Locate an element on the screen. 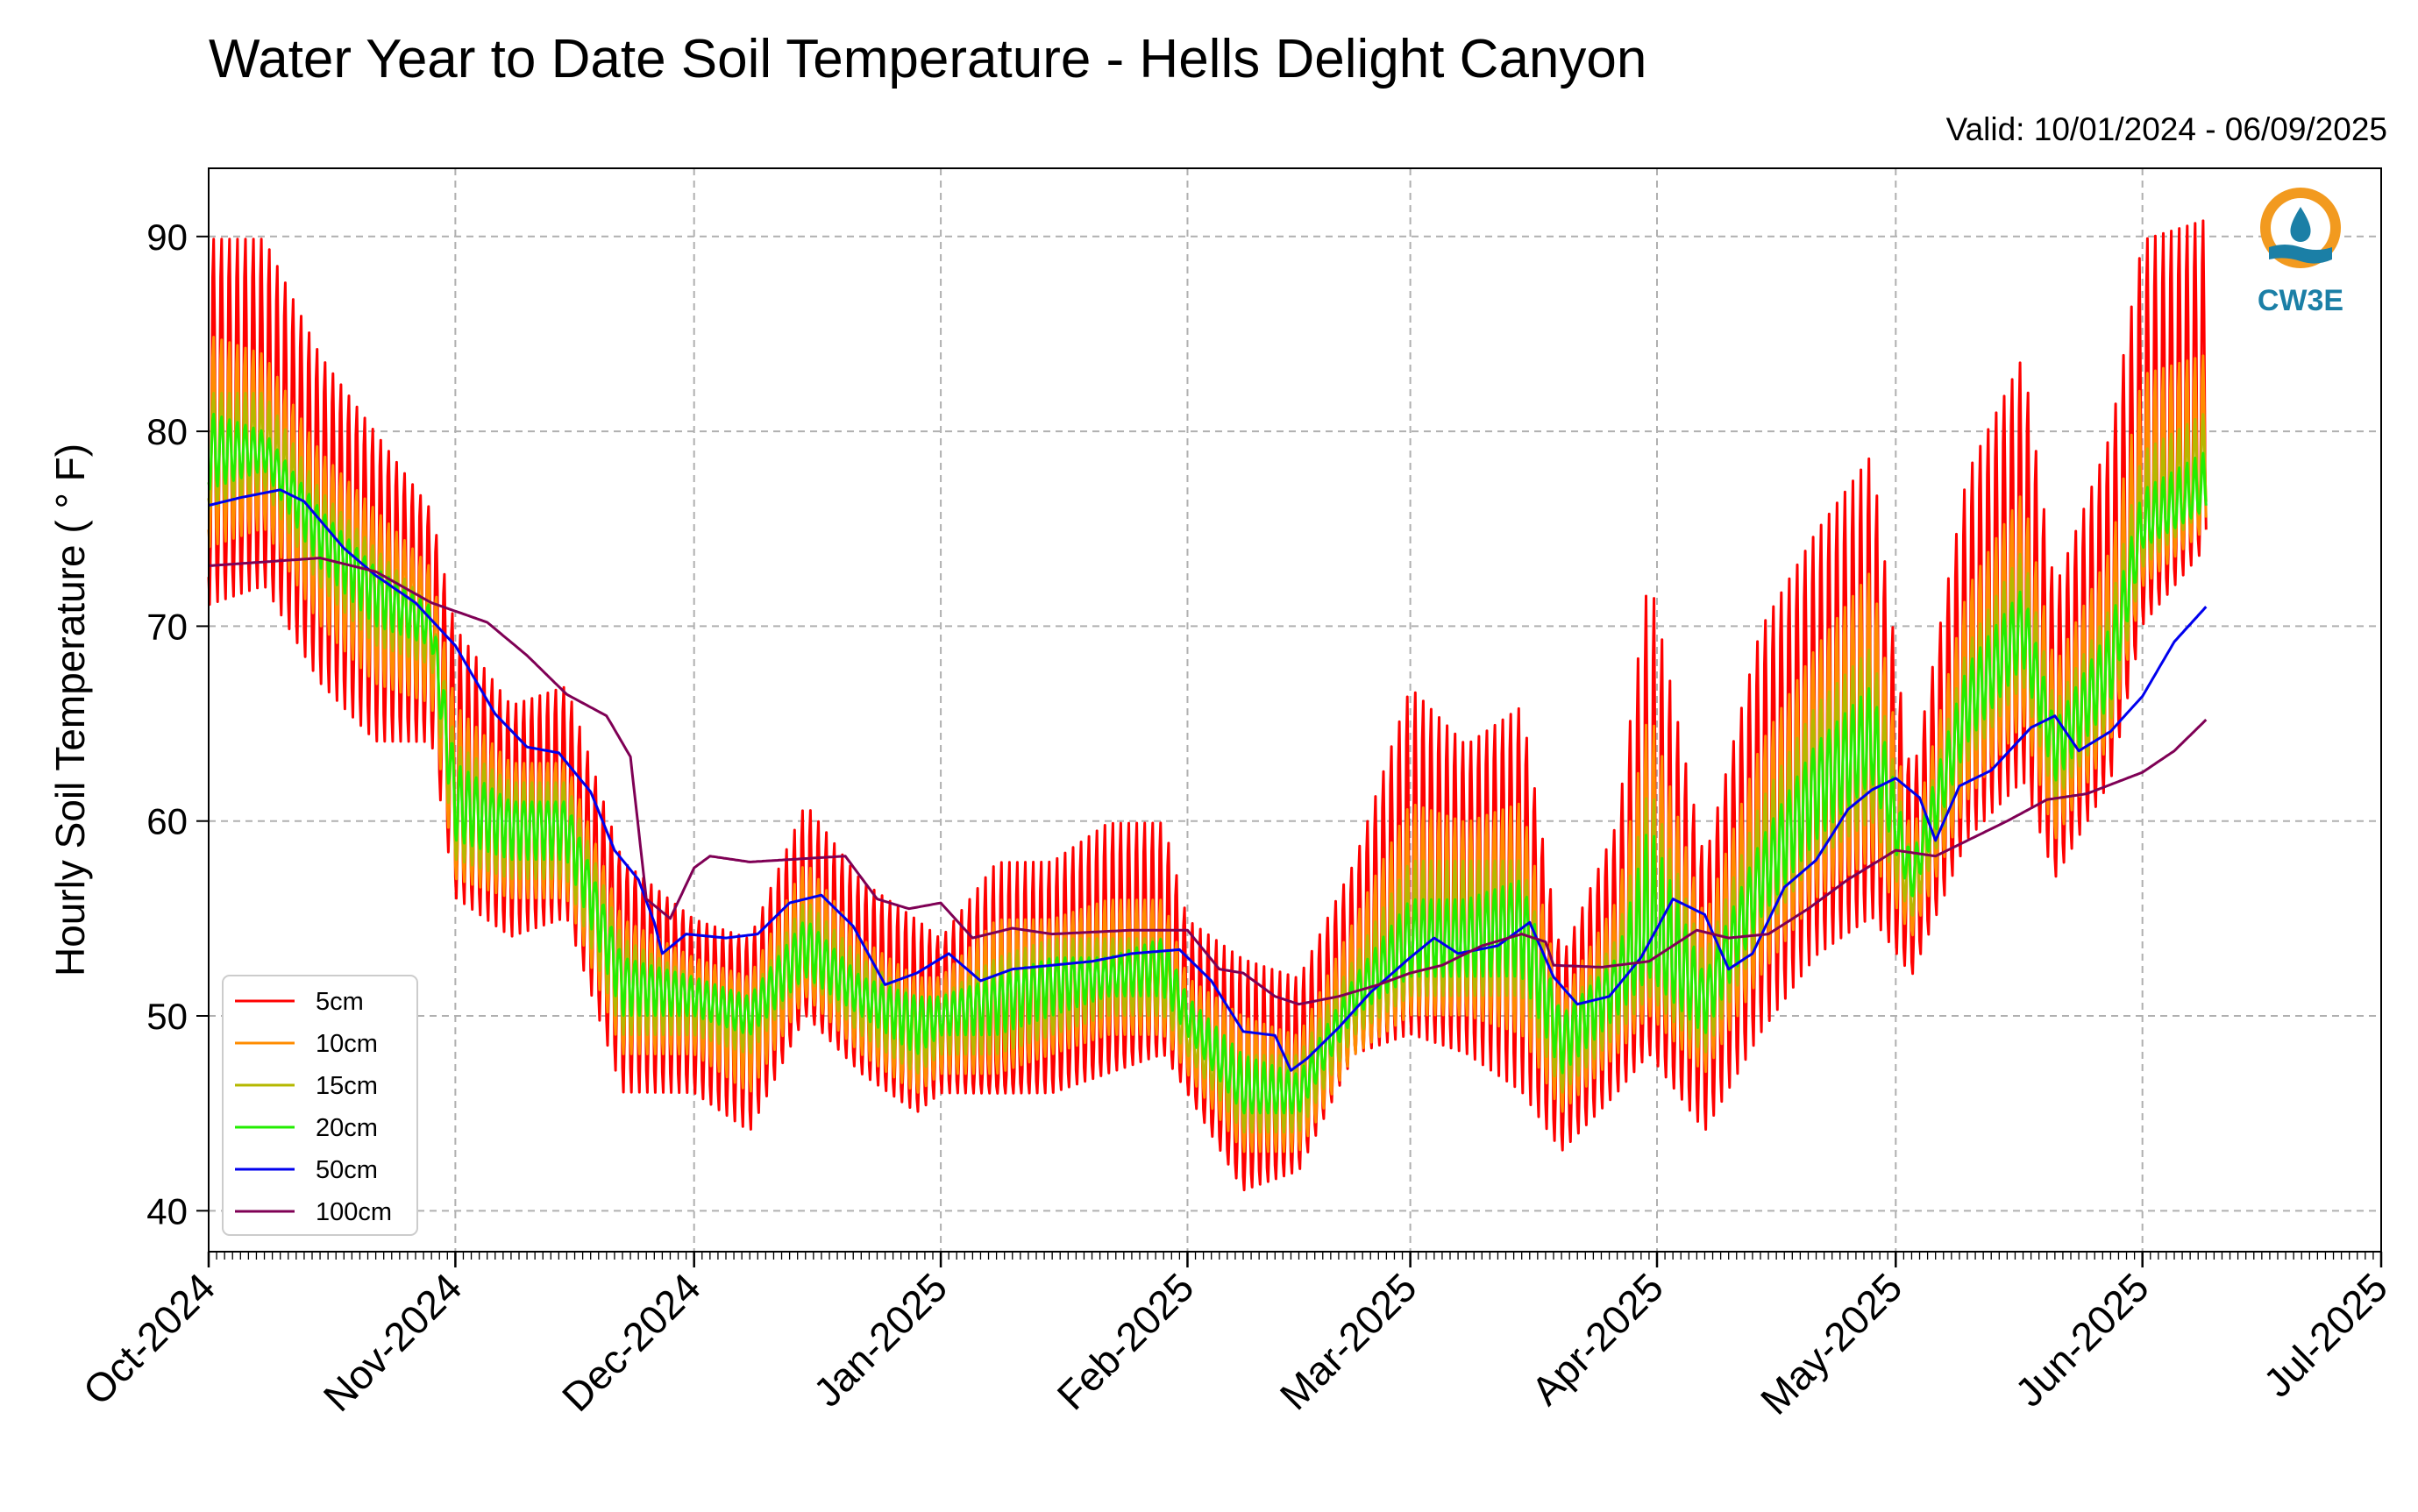 This screenshot has width=2418, height=1512. legend-label: 10cm is located at coordinates (347, 1044).